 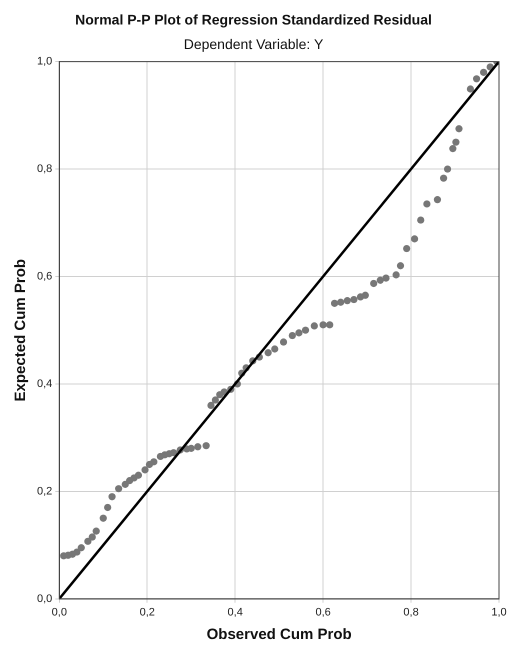 I want to click on y-tick-label: 0,0, so click(x=44, y=598).